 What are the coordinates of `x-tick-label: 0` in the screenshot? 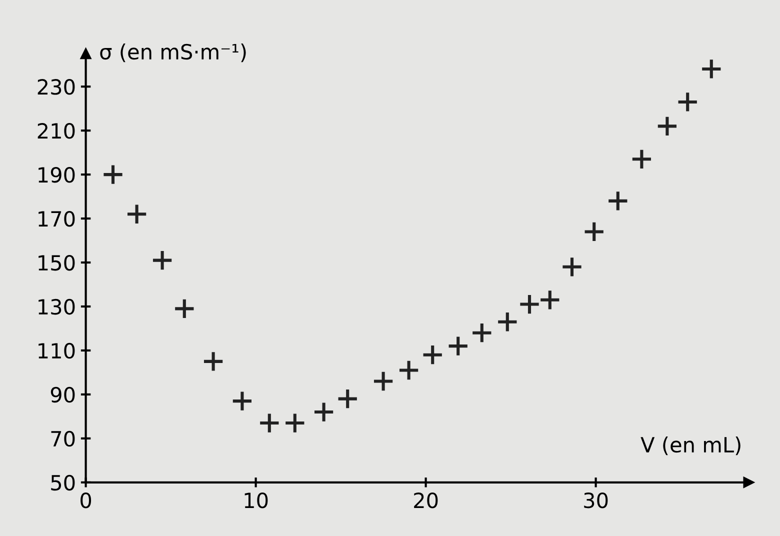 It's located at (86, 500).